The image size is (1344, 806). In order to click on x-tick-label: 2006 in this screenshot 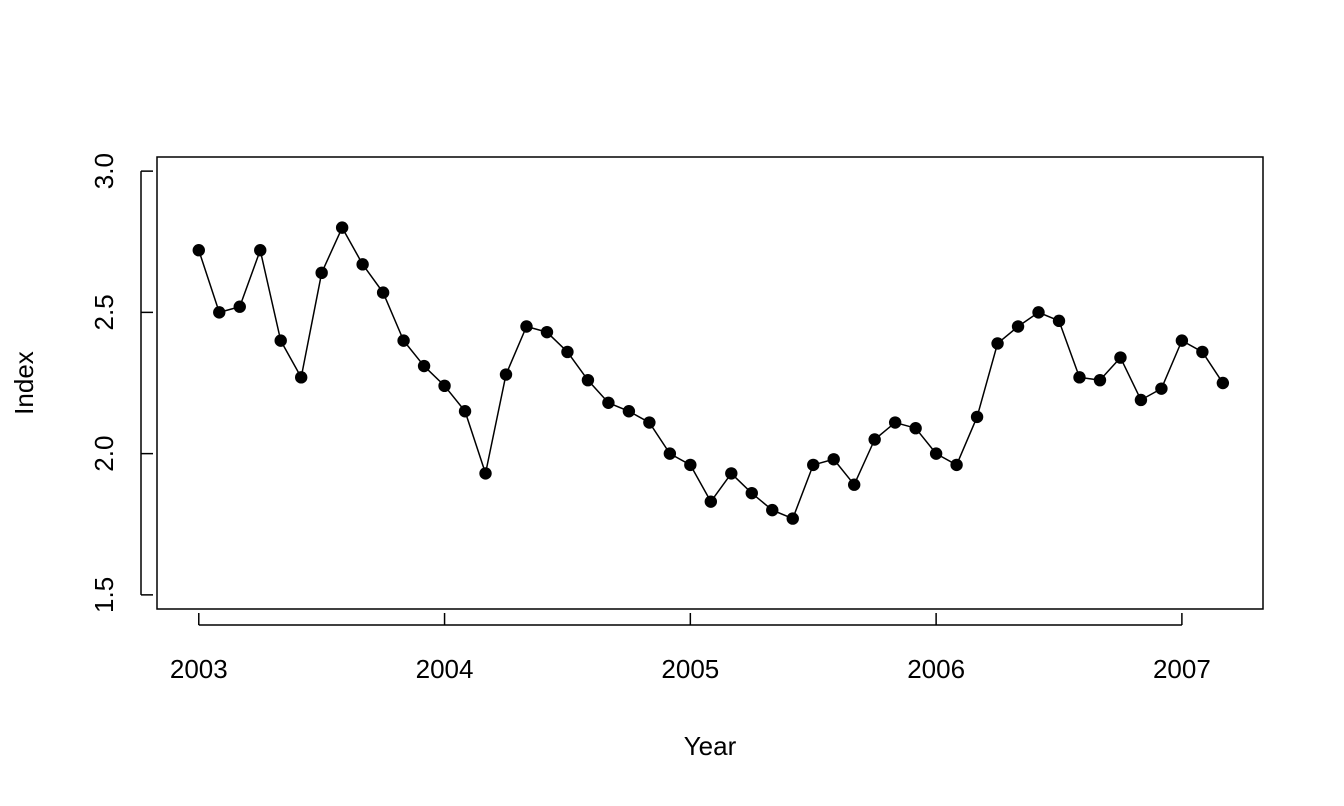, I will do `click(936, 669)`.